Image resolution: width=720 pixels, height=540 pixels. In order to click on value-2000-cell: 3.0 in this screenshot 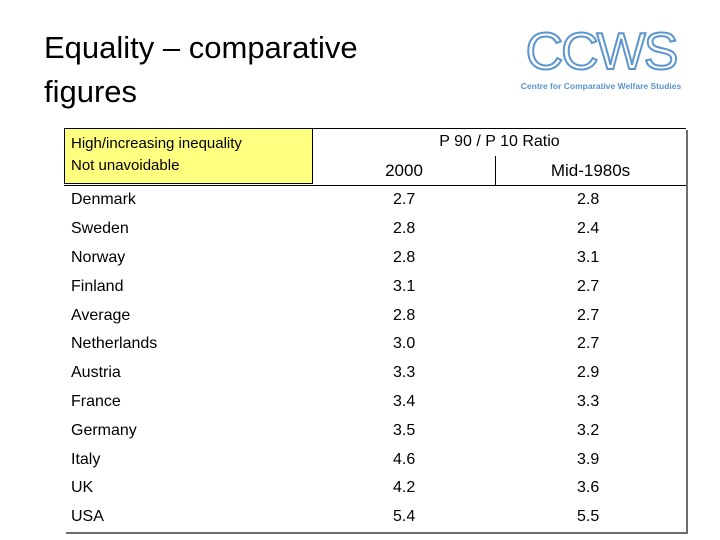, I will do `click(404, 344)`.